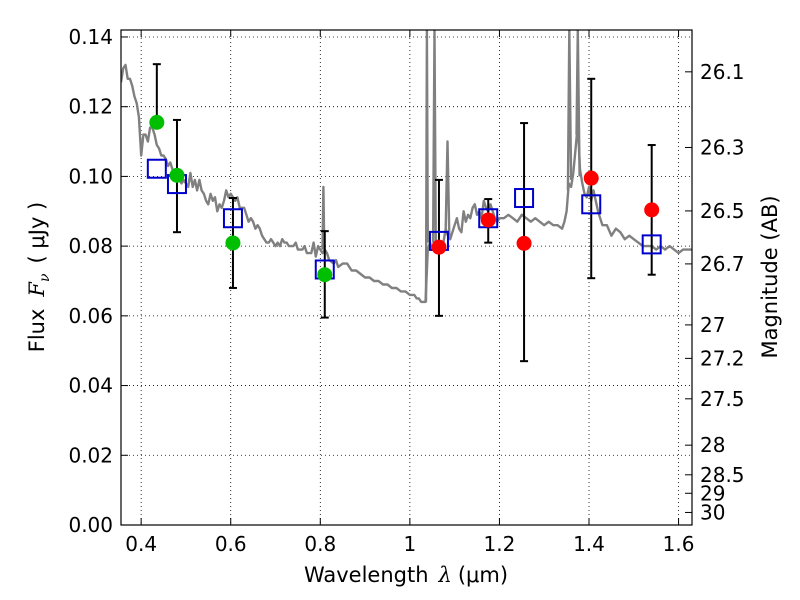 This screenshot has width=800, height=600. I want to click on x-tick-label: 1.2, so click(500, 544).